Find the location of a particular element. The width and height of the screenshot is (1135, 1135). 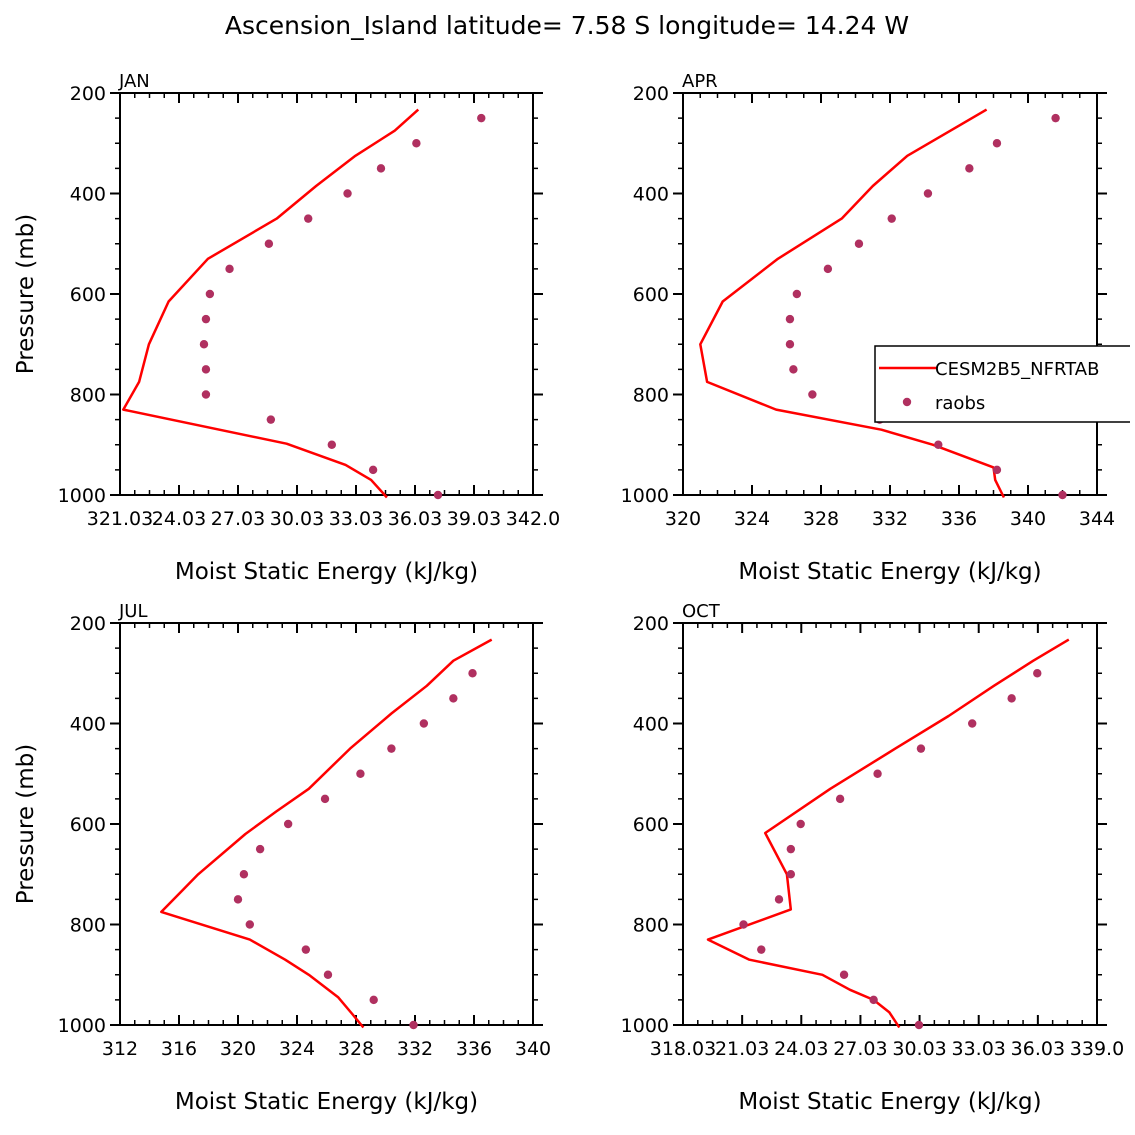

x-tick-label: 344 is located at coordinates (1097, 519).